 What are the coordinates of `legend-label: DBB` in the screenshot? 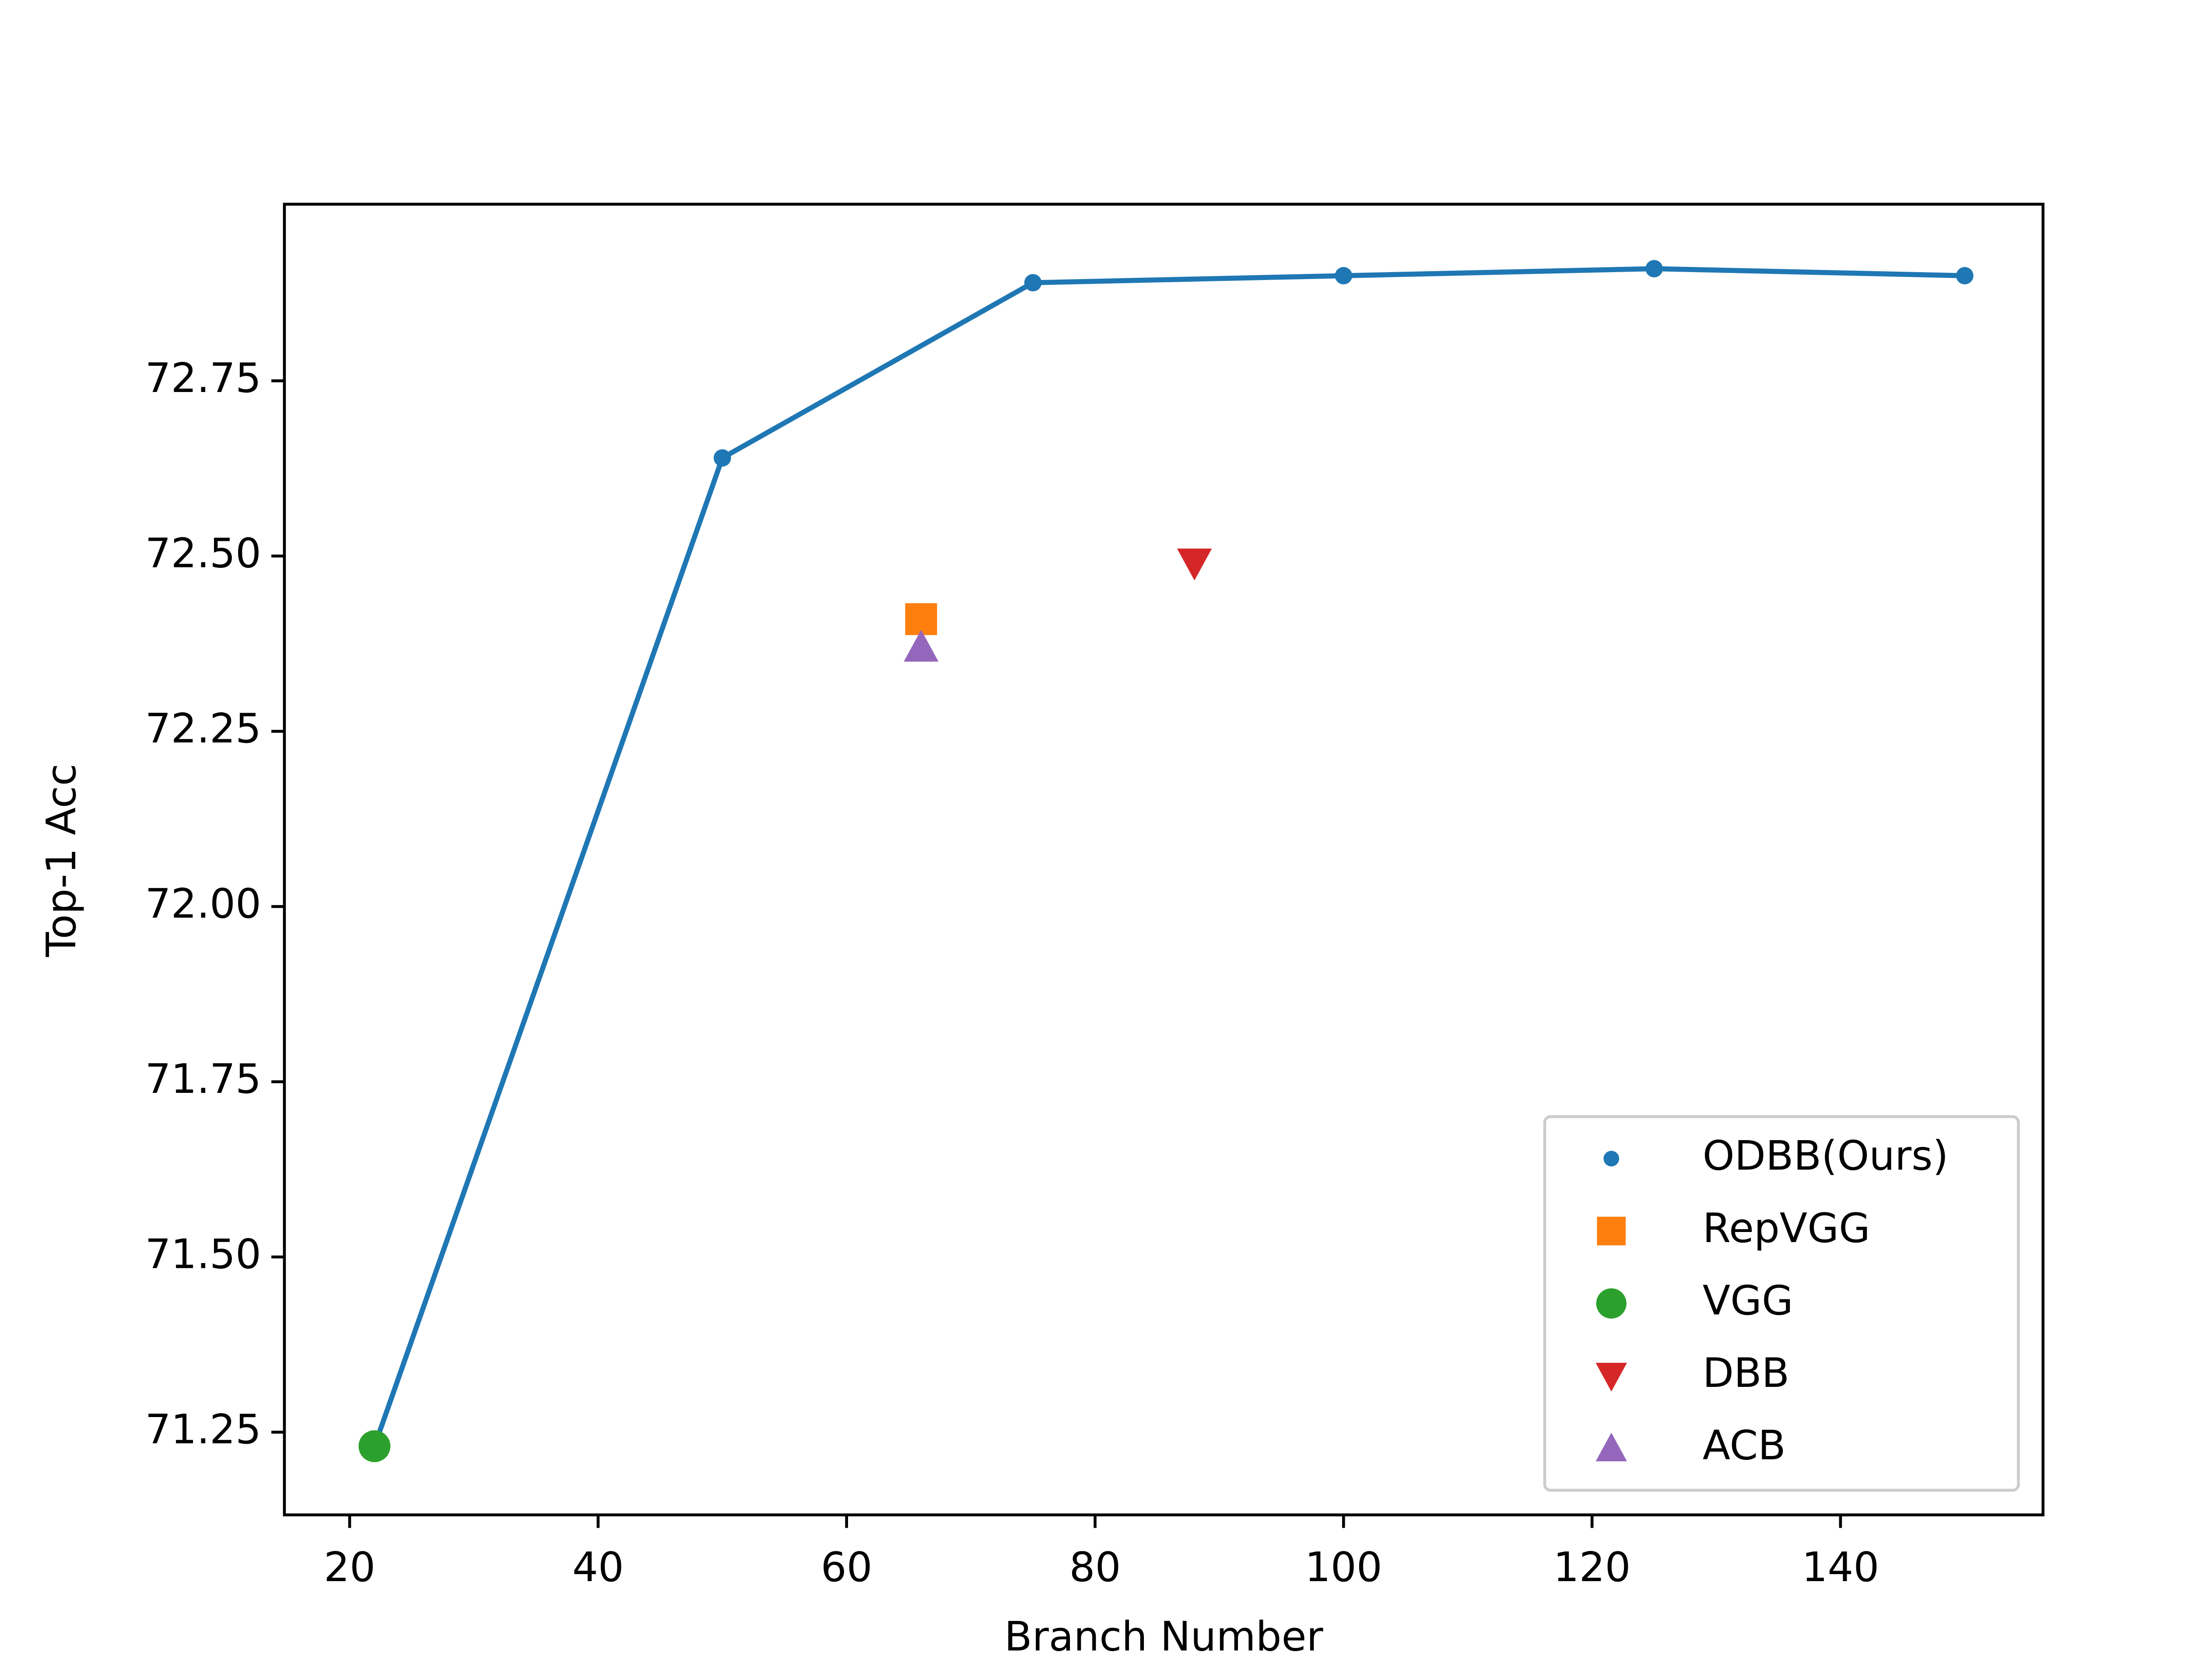 It's located at (1746, 1372).